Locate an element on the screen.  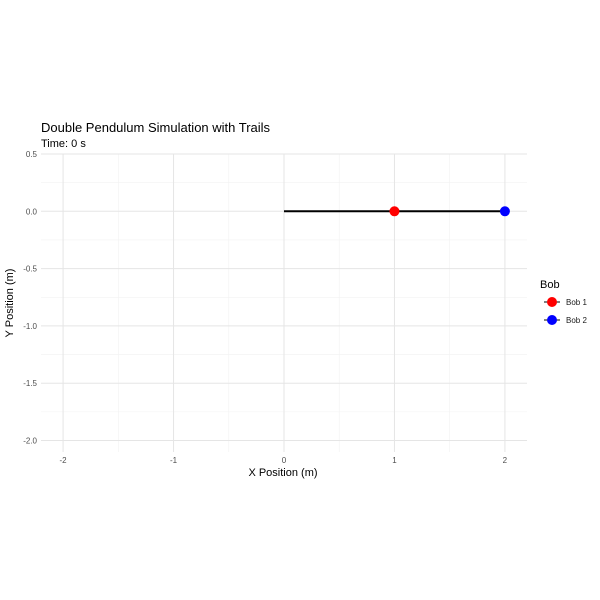
legend-item: Bob 2 is located at coordinates (565, 320).